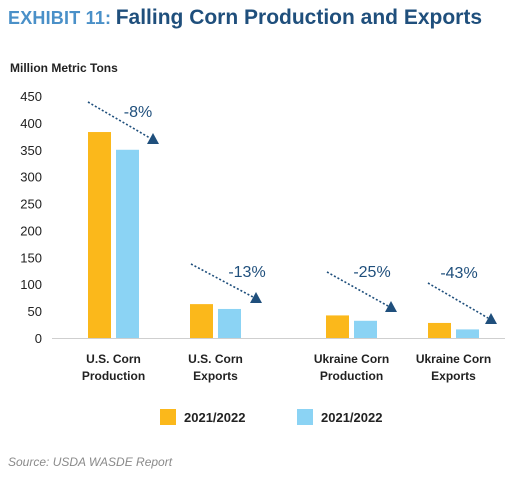  Describe the element at coordinates (299, 17) in the screenshot. I see `title-text: Falling Corn Production and Exports` at that location.